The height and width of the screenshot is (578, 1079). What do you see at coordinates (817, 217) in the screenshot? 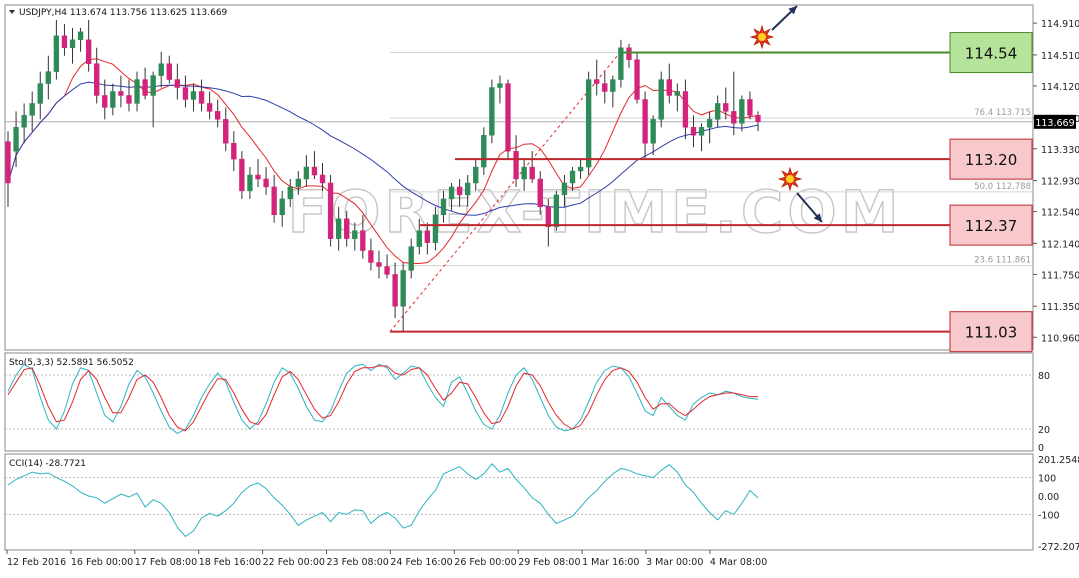
I see `arrow-head` at bounding box center [817, 217].